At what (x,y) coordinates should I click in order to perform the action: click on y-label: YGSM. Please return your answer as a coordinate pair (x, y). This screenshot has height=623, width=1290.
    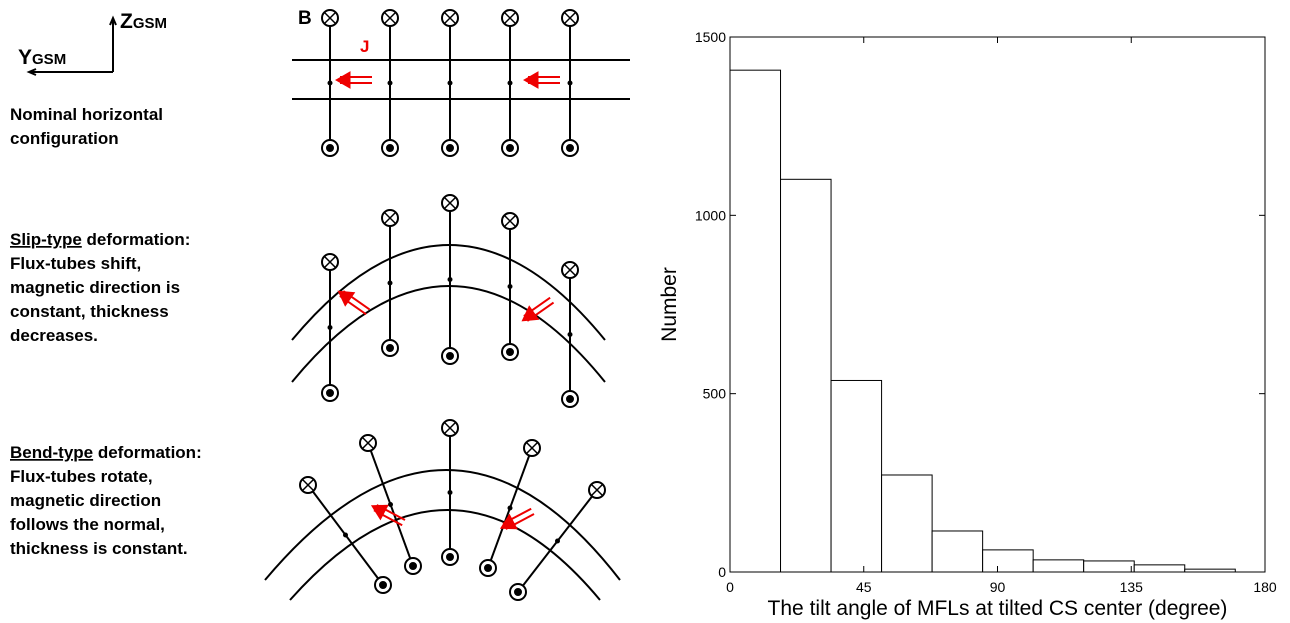
    Looking at the image, I should click on (42, 57).